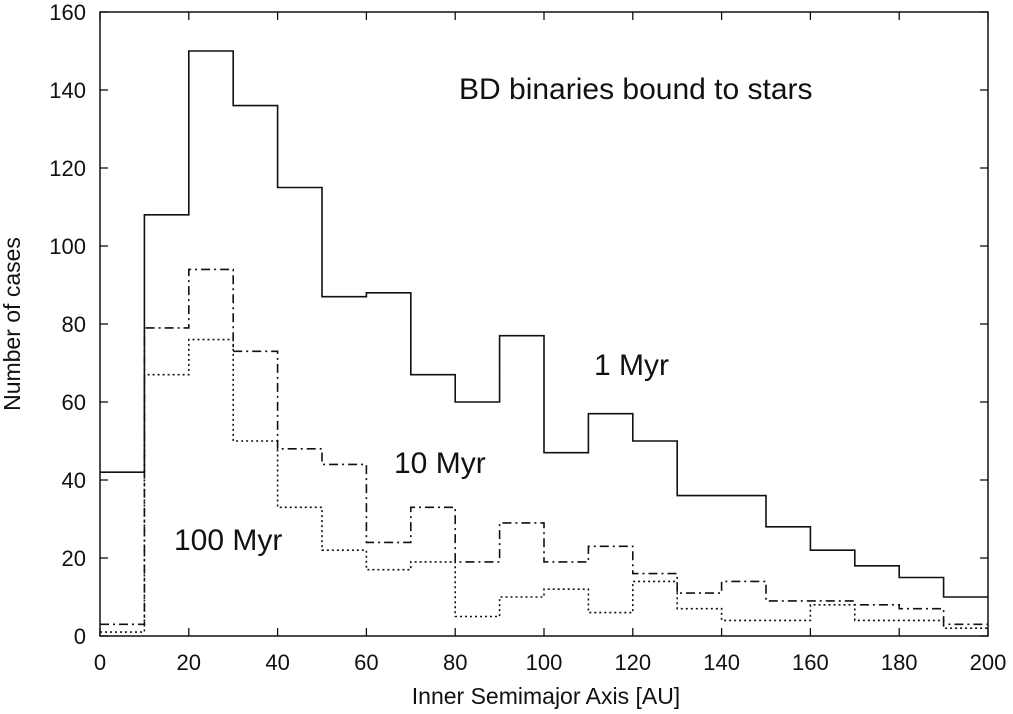 This screenshot has height=714, width=1013. Describe the element at coordinates (189, 662) in the screenshot. I see `x-tick-label: 20` at that location.